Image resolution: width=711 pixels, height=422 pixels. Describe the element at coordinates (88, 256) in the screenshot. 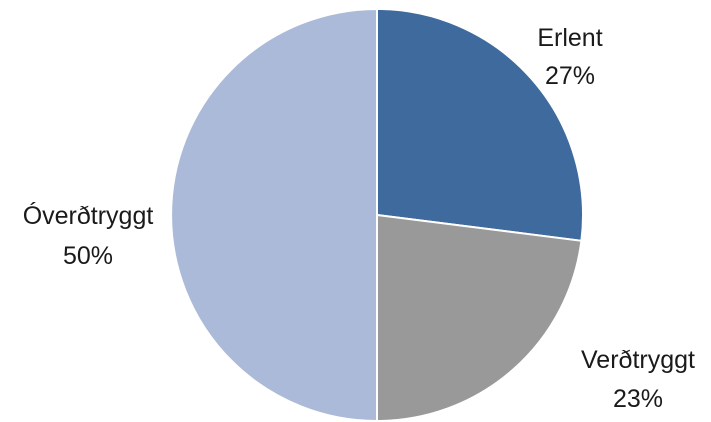

I see `slice-value-overdtryggt: 50%` at that location.